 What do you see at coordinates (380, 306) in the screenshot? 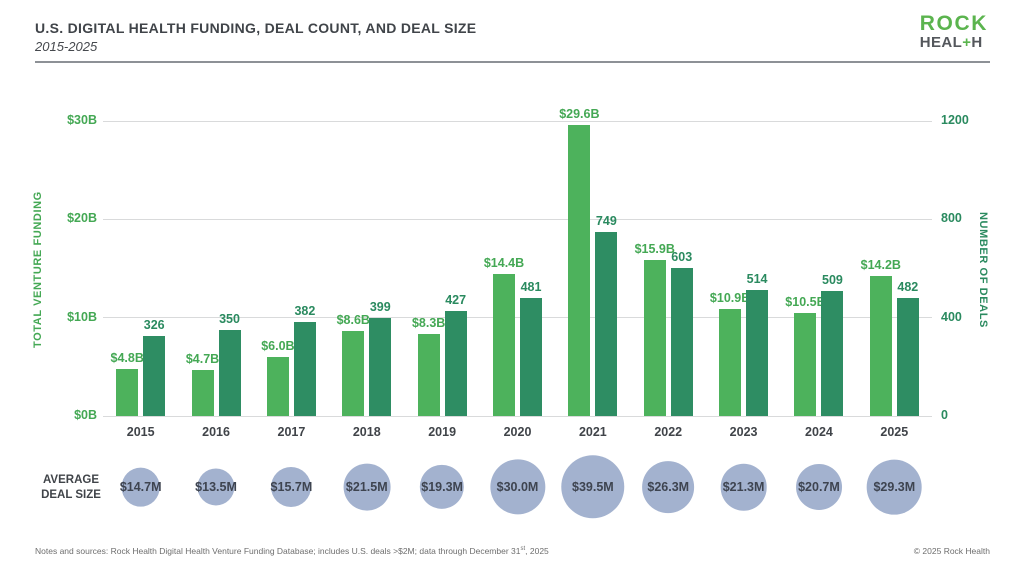
I see `deal-count-value-label: 399` at bounding box center [380, 306].